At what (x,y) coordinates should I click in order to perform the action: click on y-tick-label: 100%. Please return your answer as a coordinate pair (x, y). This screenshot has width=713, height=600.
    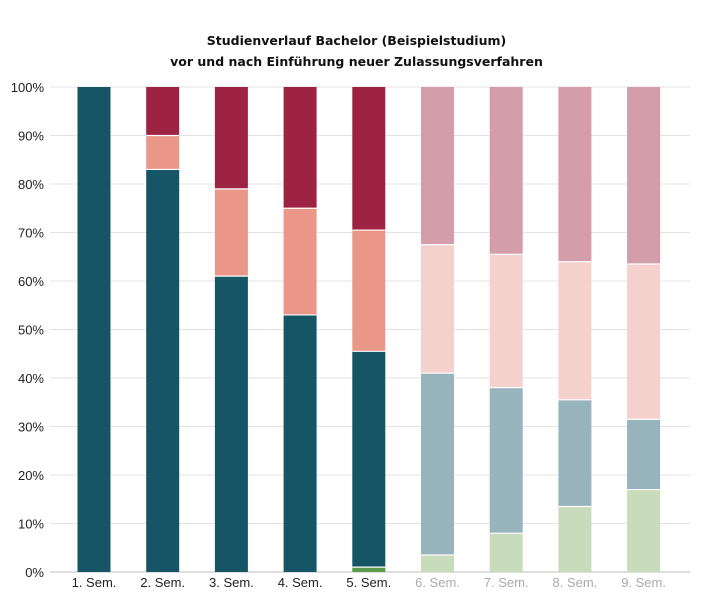
    Looking at the image, I should click on (28, 87).